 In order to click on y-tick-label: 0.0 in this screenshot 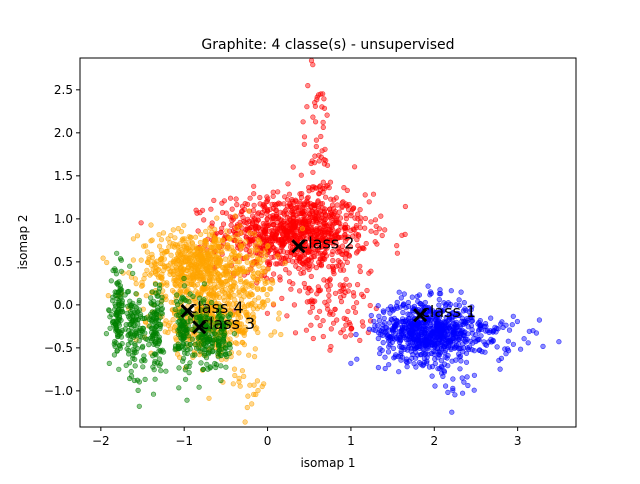, I will do `click(63, 305)`.